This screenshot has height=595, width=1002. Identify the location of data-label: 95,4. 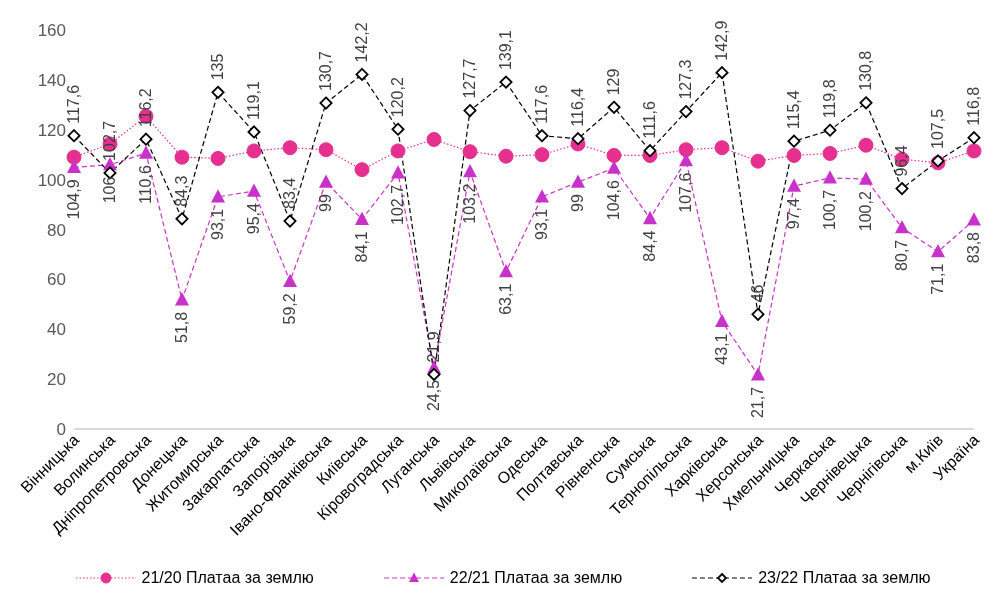
(253, 218).